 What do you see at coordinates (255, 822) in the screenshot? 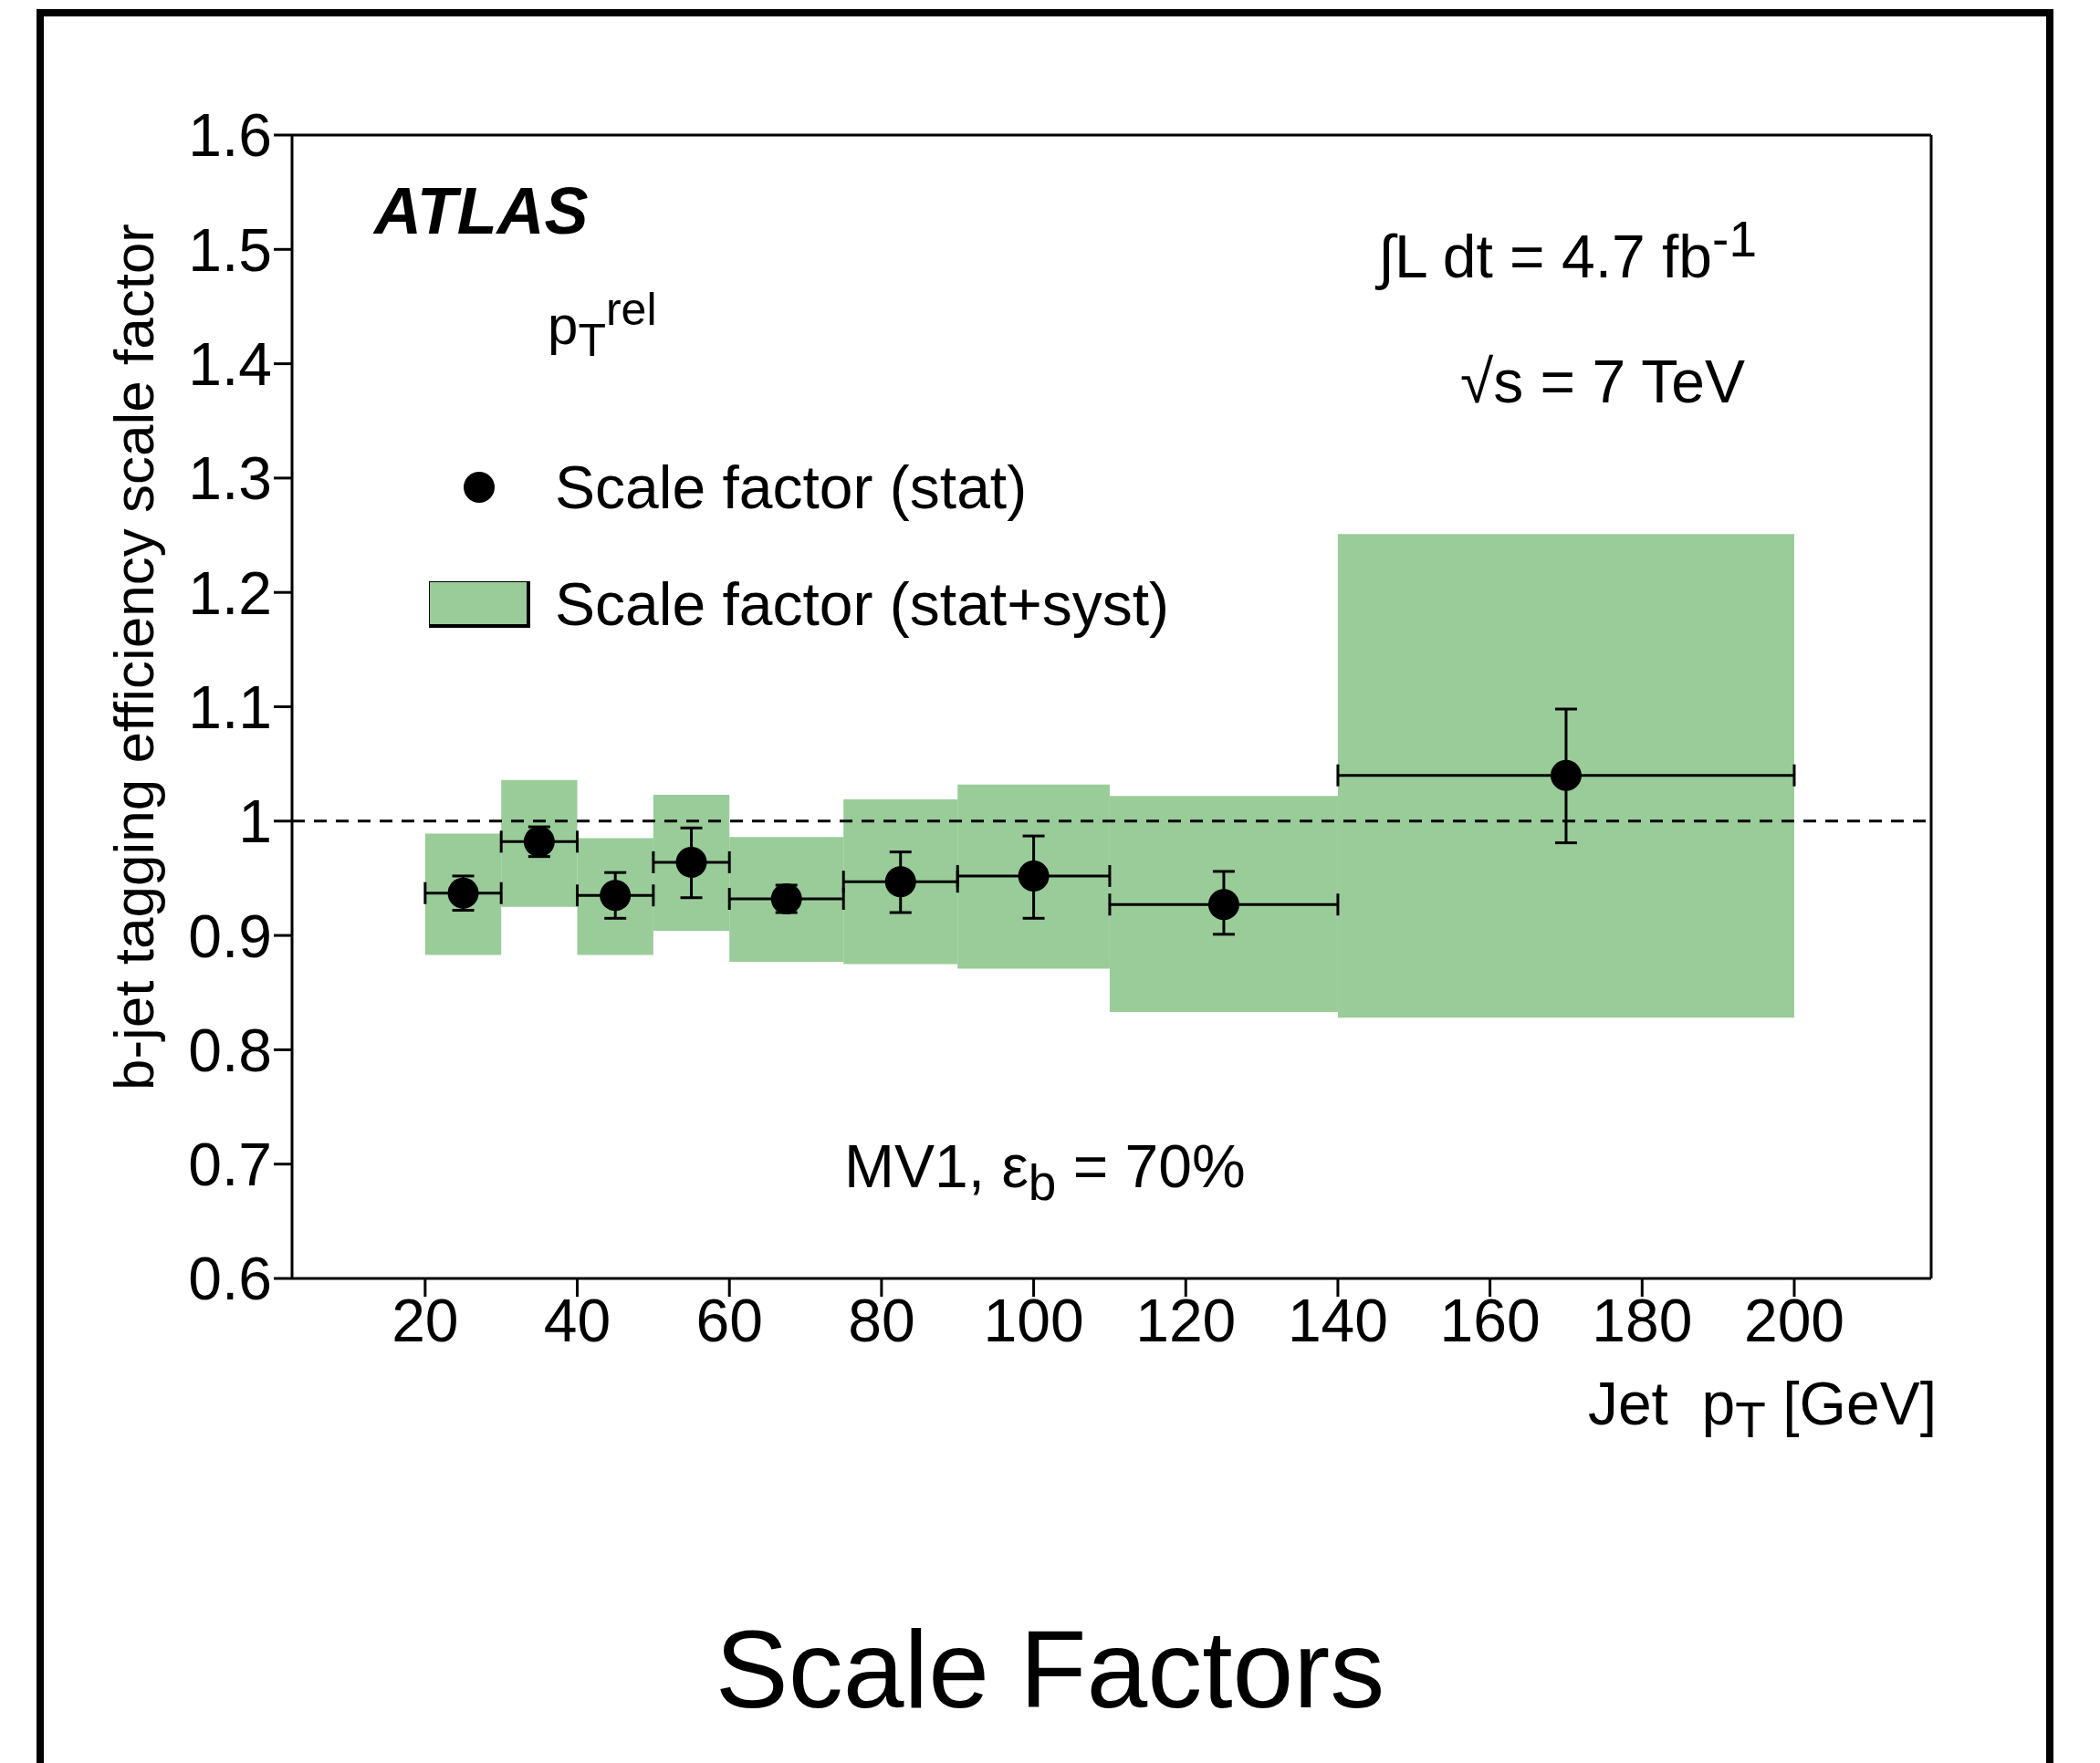
I see `y-tick-label: 1` at bounding box center [255, 822].